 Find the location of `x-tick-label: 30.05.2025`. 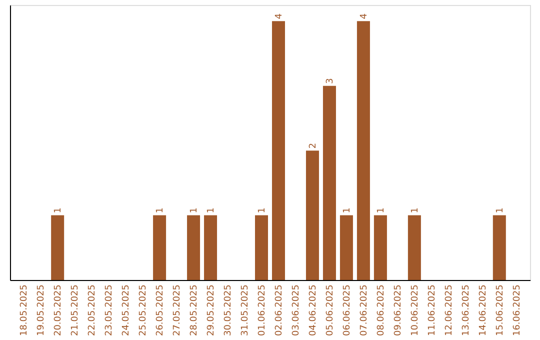

x-tick-label: 30.05.2025 is located at coordinates (229, 310).